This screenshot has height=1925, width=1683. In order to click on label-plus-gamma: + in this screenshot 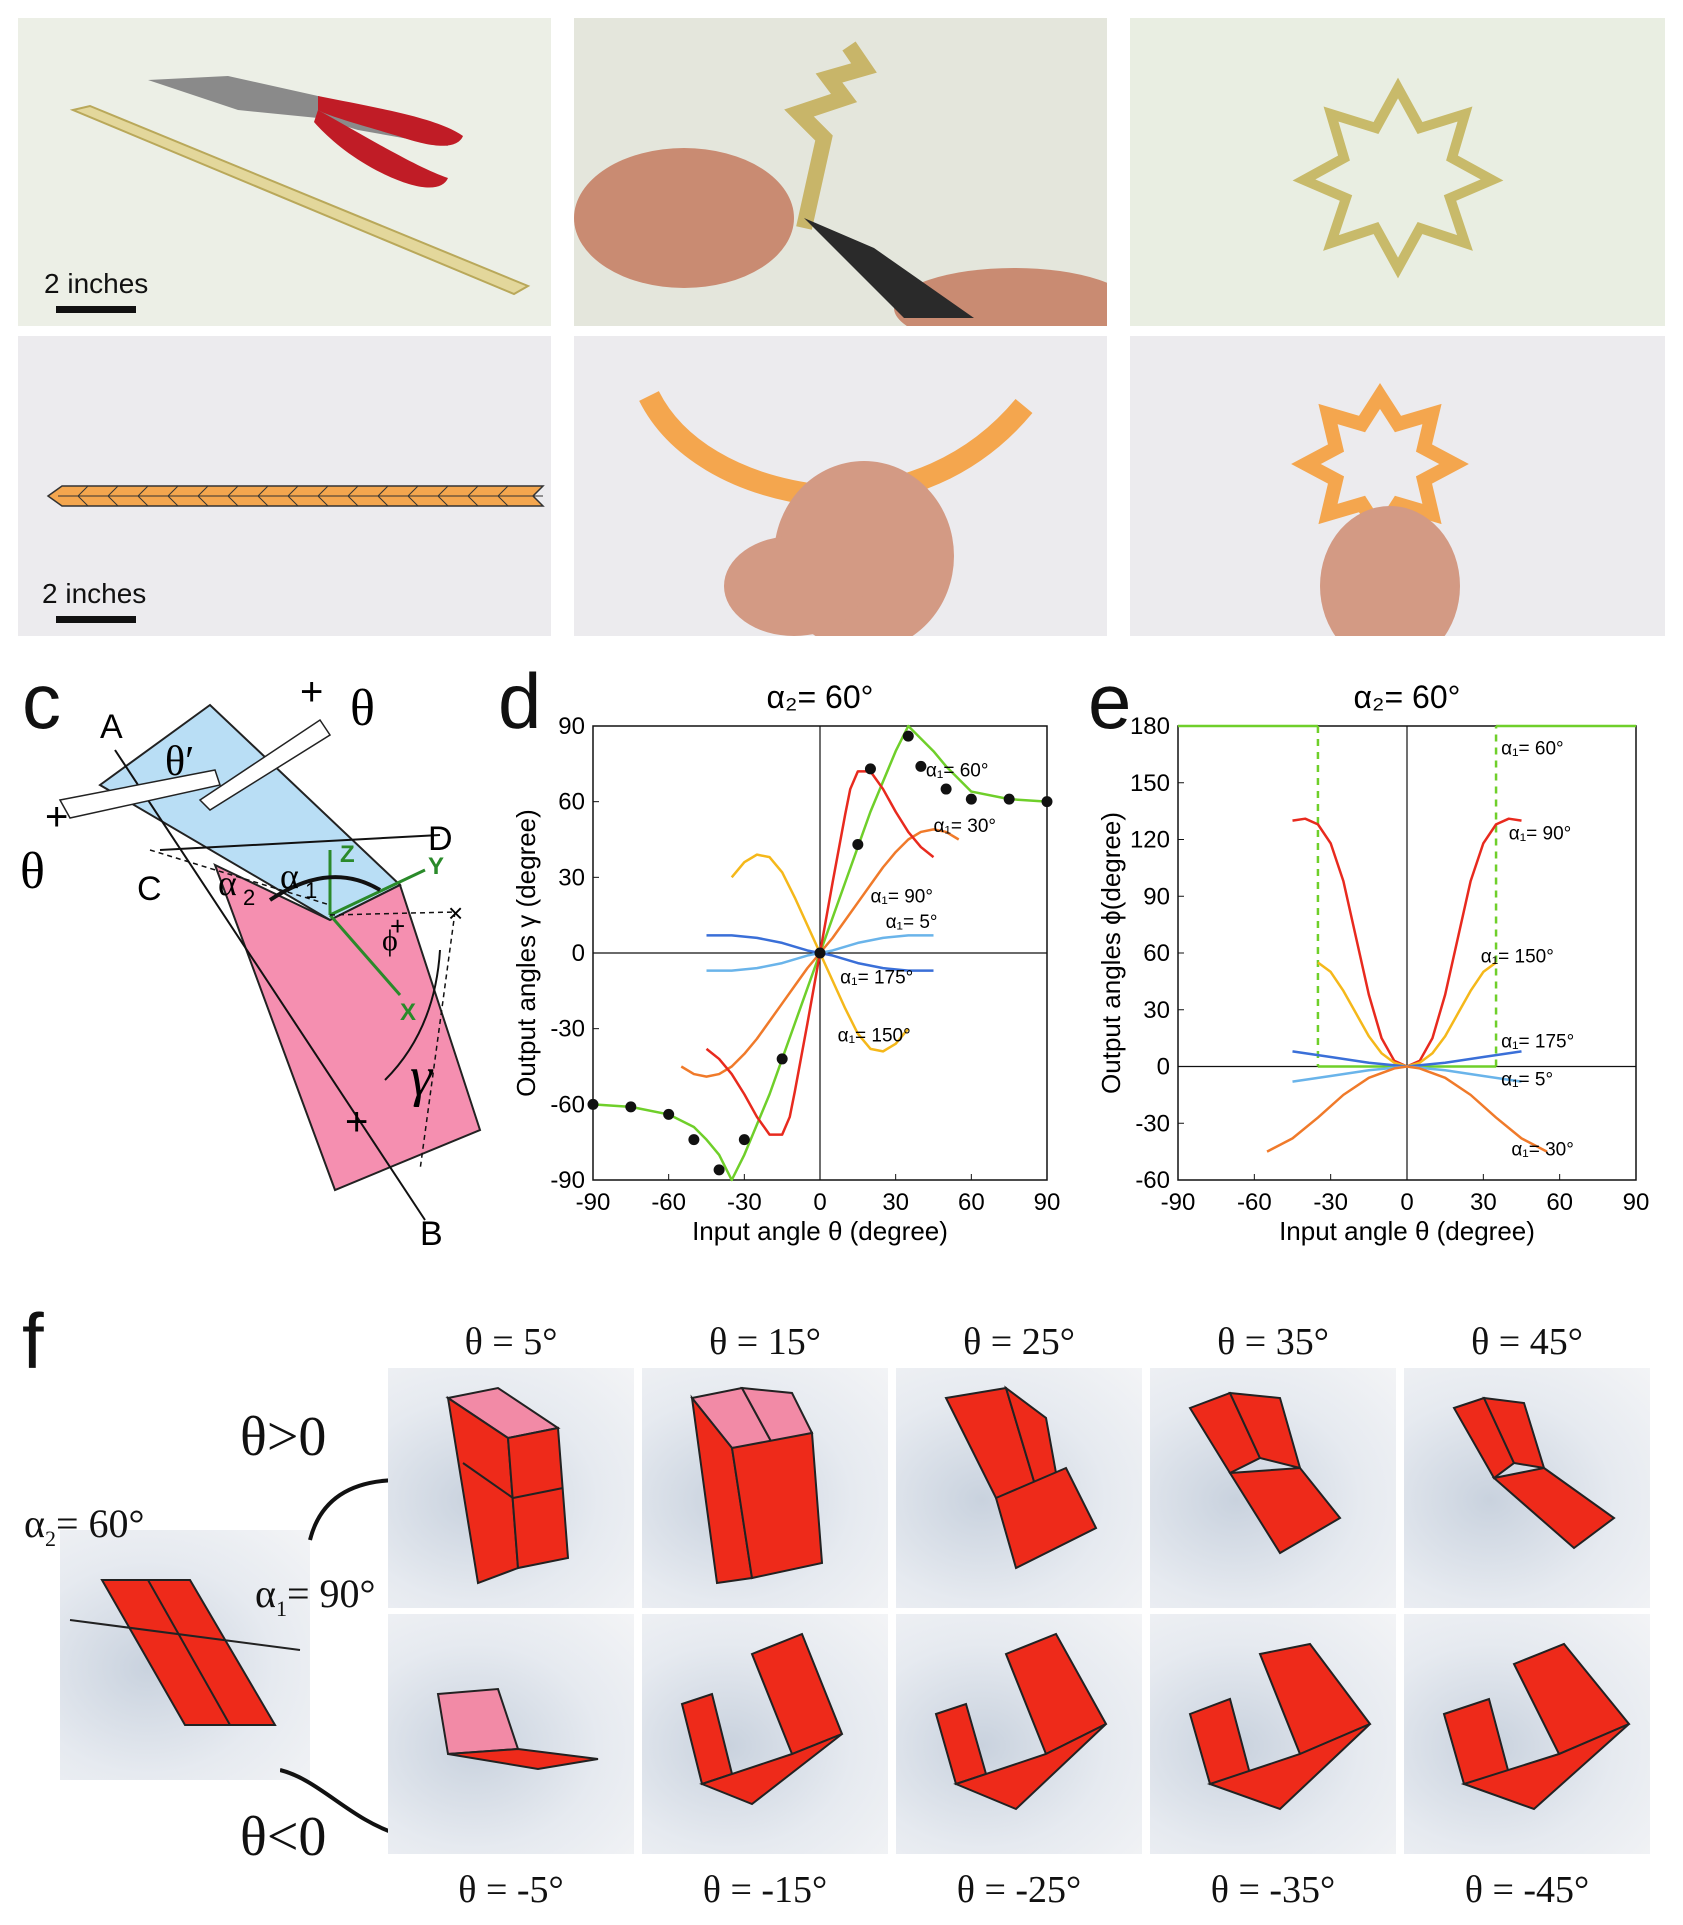, I will do `click(356, 1122)`.